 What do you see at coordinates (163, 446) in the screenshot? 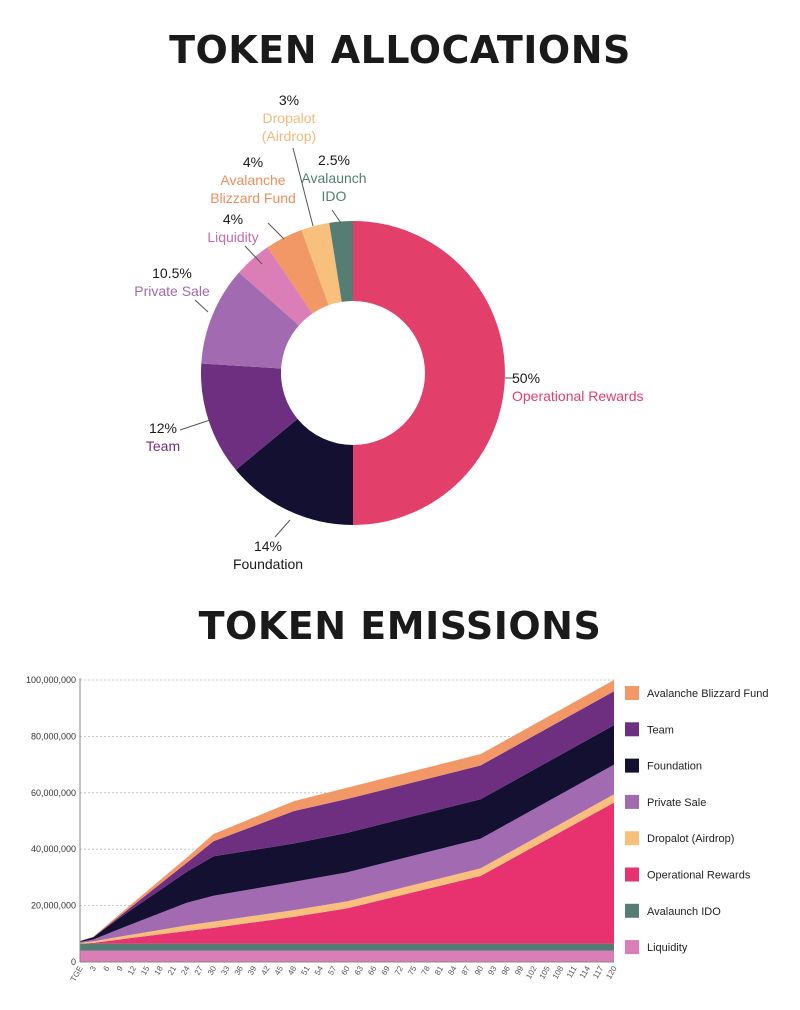
I see `slice-label-team: Team` at bounding box center [163, 446].